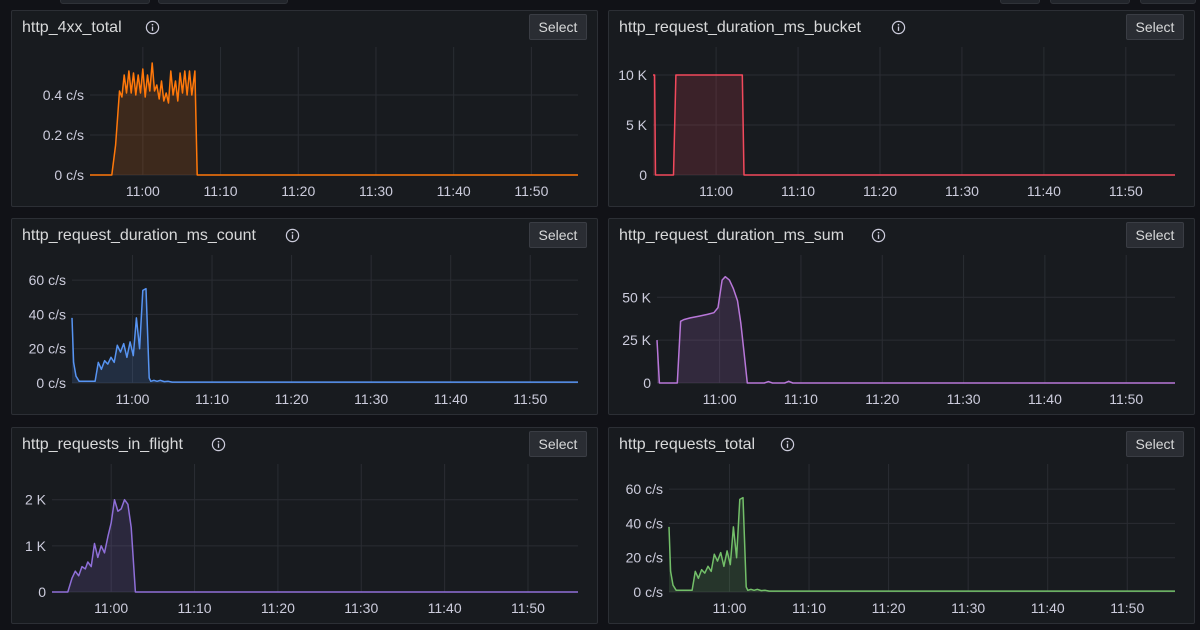 The width and height of the screenshot is (1200, 630). Describe the element at coordinates (36, 546) in the screenshot. I see `y-tick-label: 1 K` at that location.